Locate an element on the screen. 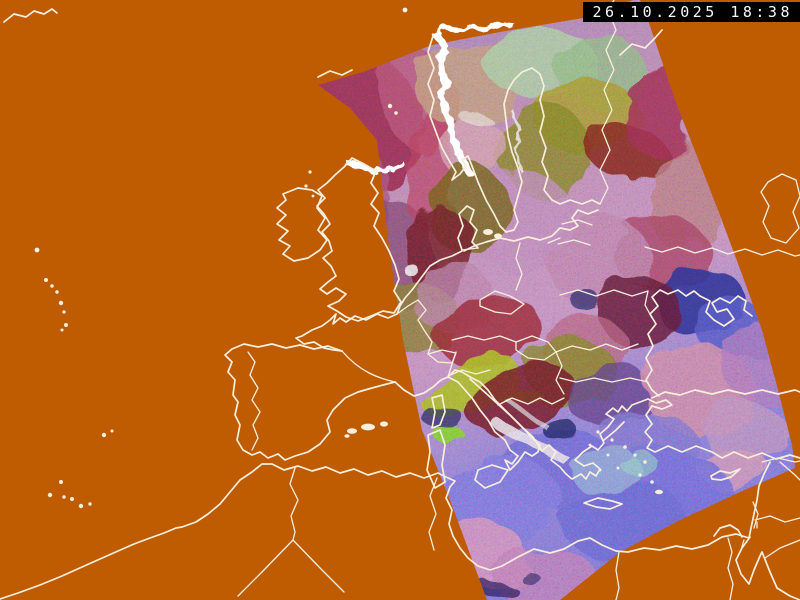 The width and height of the screenshot is (800, 600). sinai-coast is located at coordinates (767, 568).